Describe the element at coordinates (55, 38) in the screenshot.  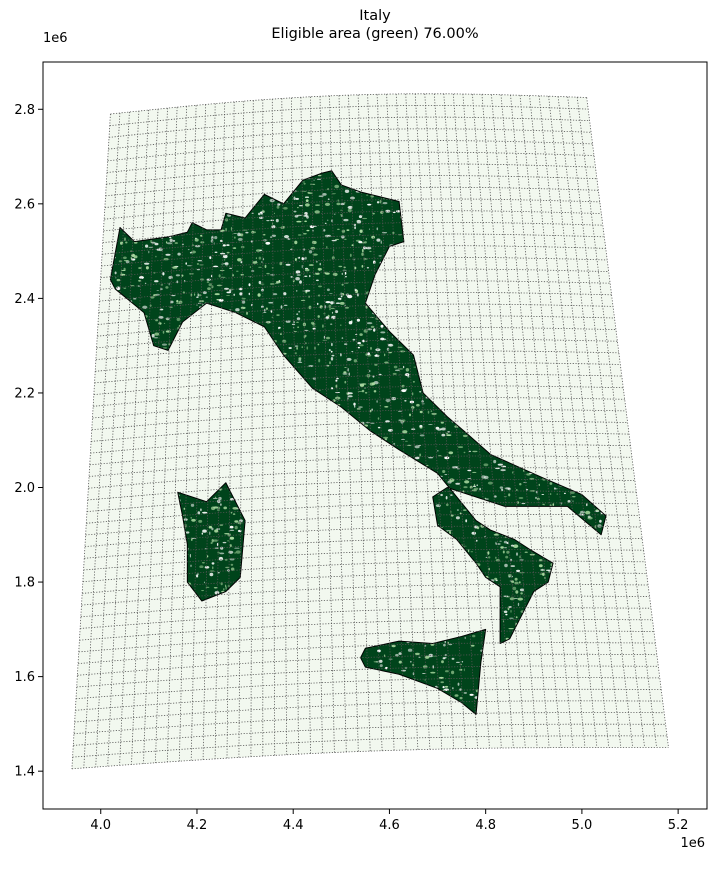
I see `y-offset-label: 1e6` at that location.